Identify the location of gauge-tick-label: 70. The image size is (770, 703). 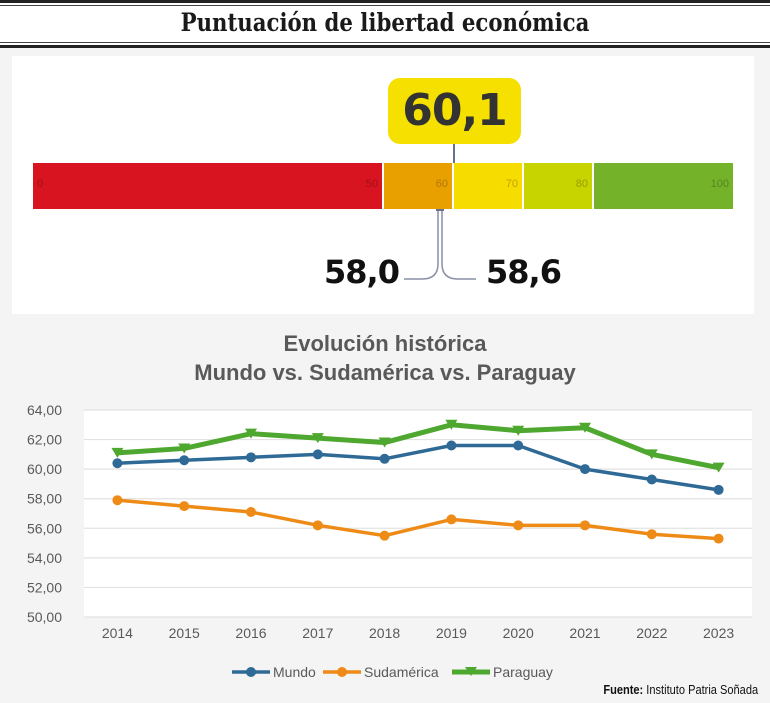
(511, 184).